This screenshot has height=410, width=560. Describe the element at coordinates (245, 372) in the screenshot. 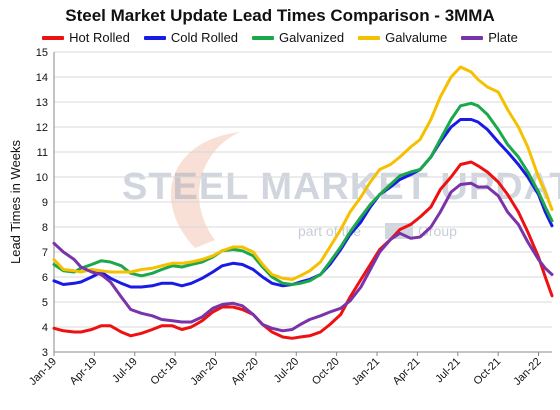

I see `x-tick-label: Apr-20` at that location.